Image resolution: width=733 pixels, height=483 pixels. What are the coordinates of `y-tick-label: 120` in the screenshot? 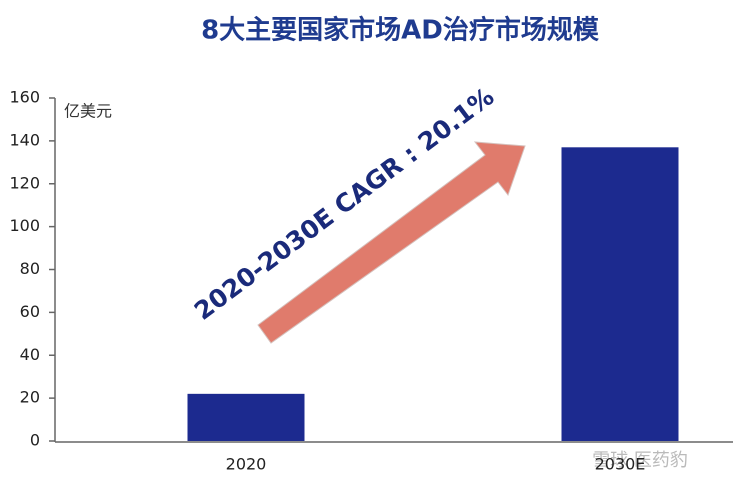 It's located at (24, 182).